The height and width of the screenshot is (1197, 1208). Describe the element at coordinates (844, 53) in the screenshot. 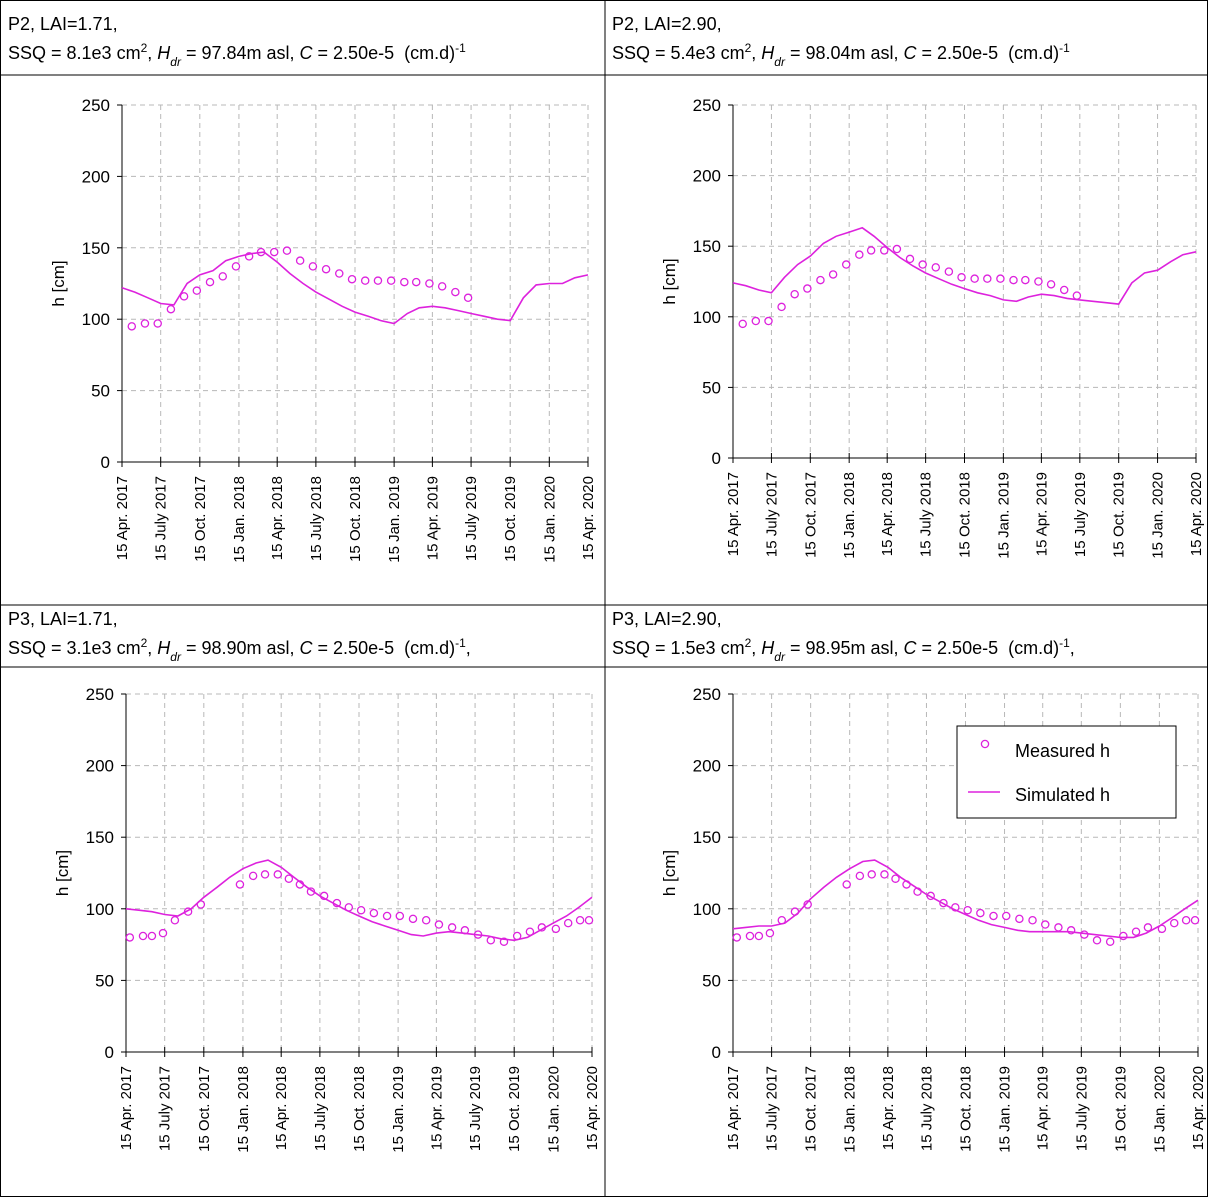

I see `subtitle-part: = 98.04m asl,` at that location.